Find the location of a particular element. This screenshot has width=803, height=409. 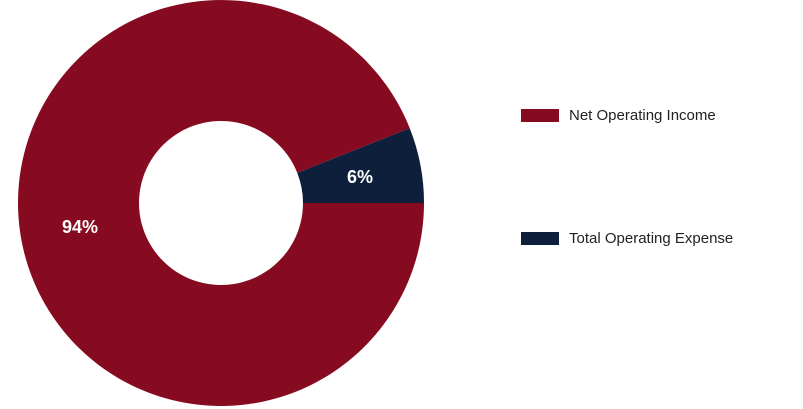

slice-total-operating-expense is located at coordinates (360, 165).